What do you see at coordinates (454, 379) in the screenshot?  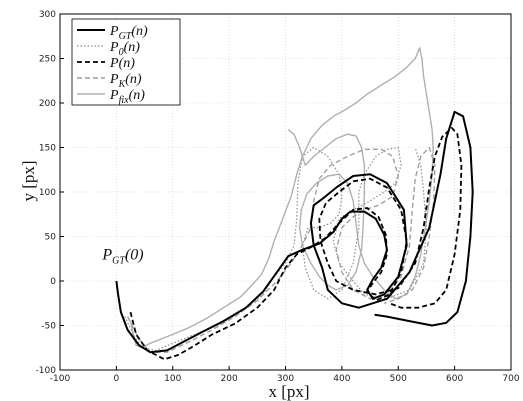 I see `x-tick-label: 600` at bounding box center [454, 379].